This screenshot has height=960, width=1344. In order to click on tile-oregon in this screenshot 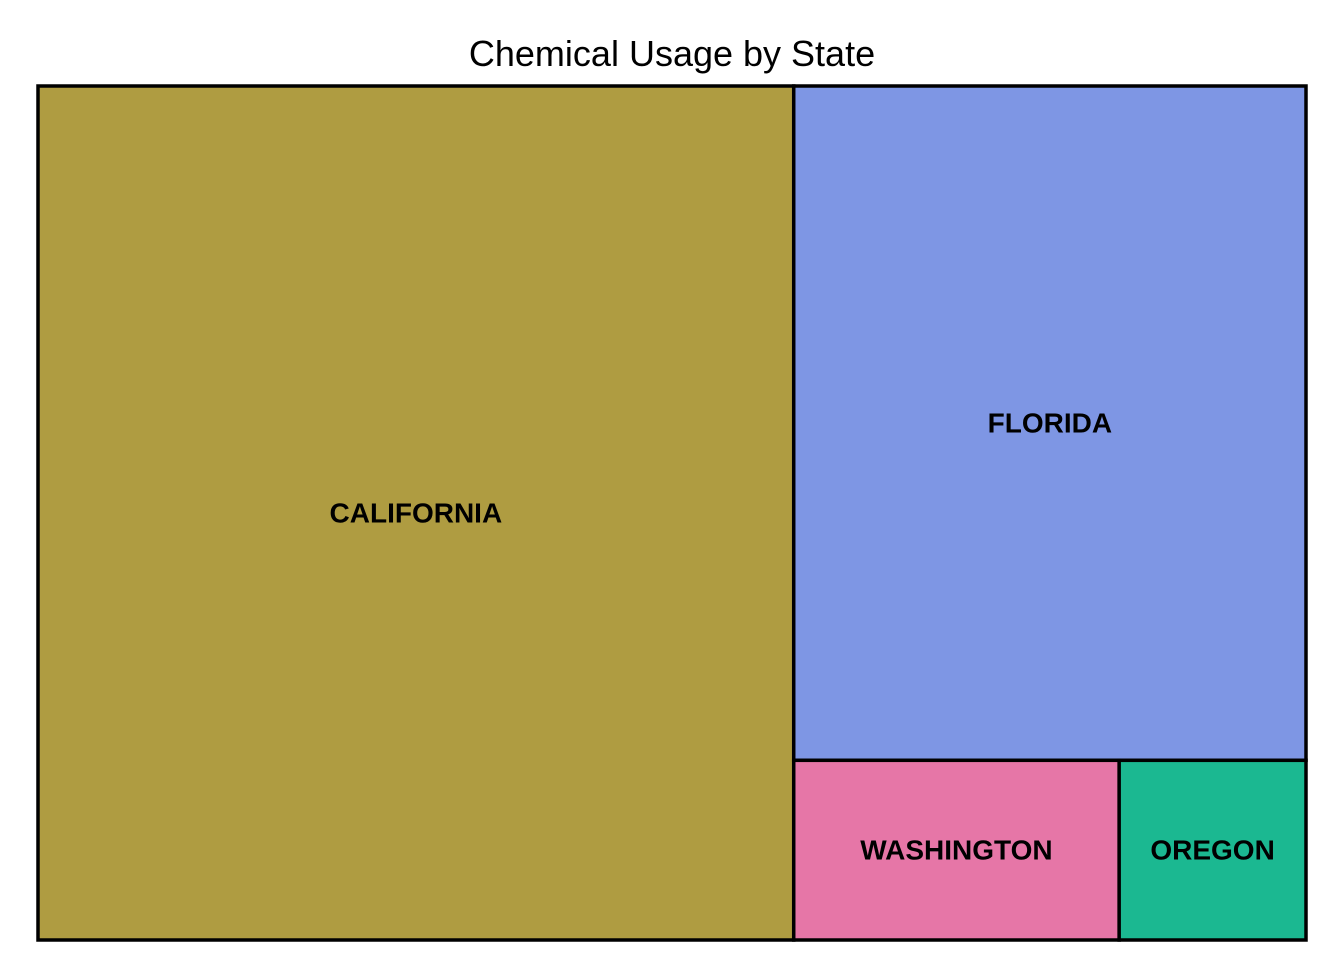, I will do `click(1212, 850)`.